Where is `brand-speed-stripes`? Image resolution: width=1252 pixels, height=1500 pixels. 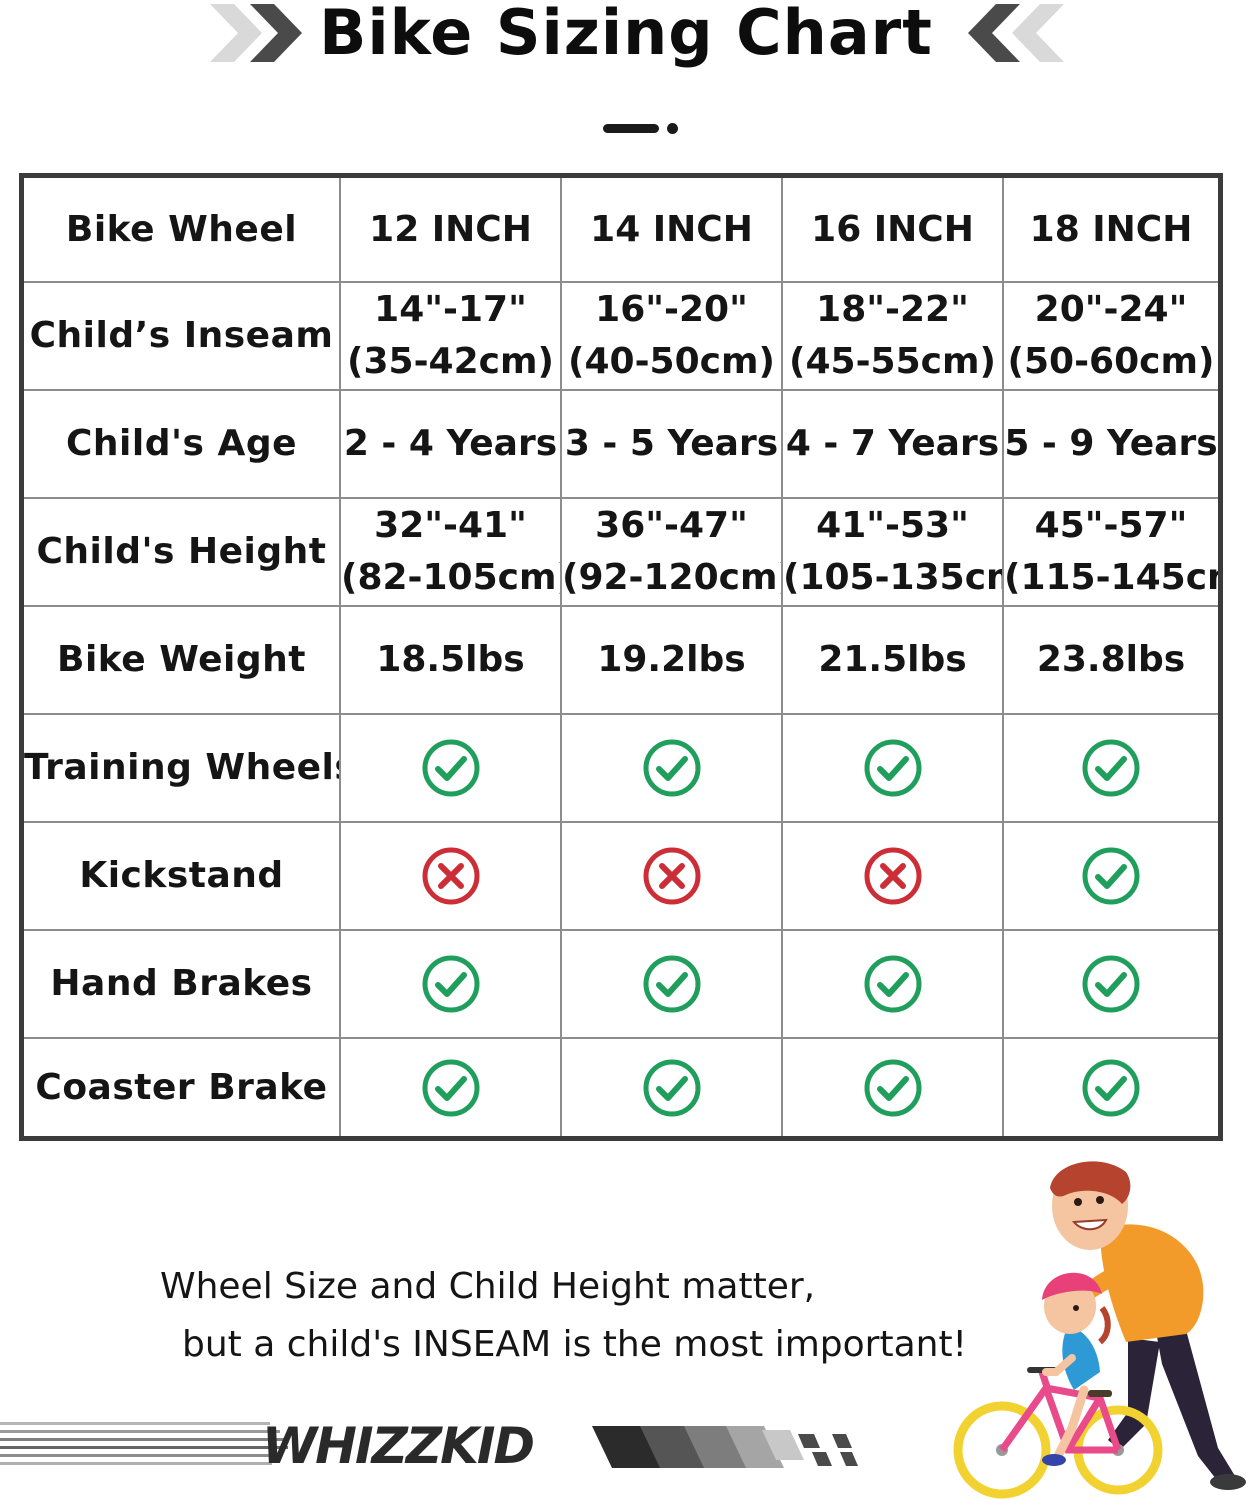
brand-speed-stripes is located at coordinates (429, 1445).